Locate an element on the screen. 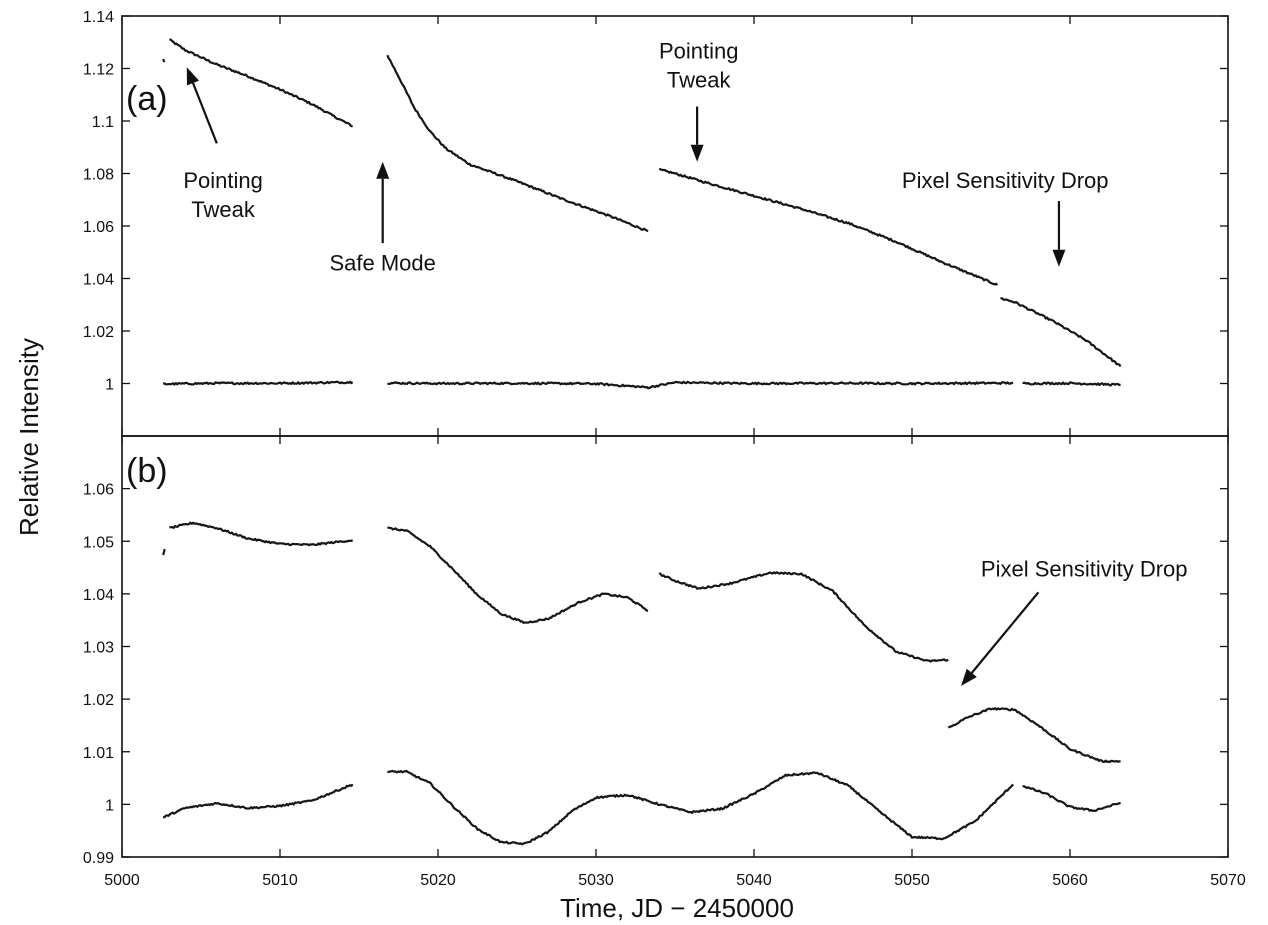 The width and height of the screenshot is (1268, 925). x-tick-label: 5000 is located at coordinates (122, 880).